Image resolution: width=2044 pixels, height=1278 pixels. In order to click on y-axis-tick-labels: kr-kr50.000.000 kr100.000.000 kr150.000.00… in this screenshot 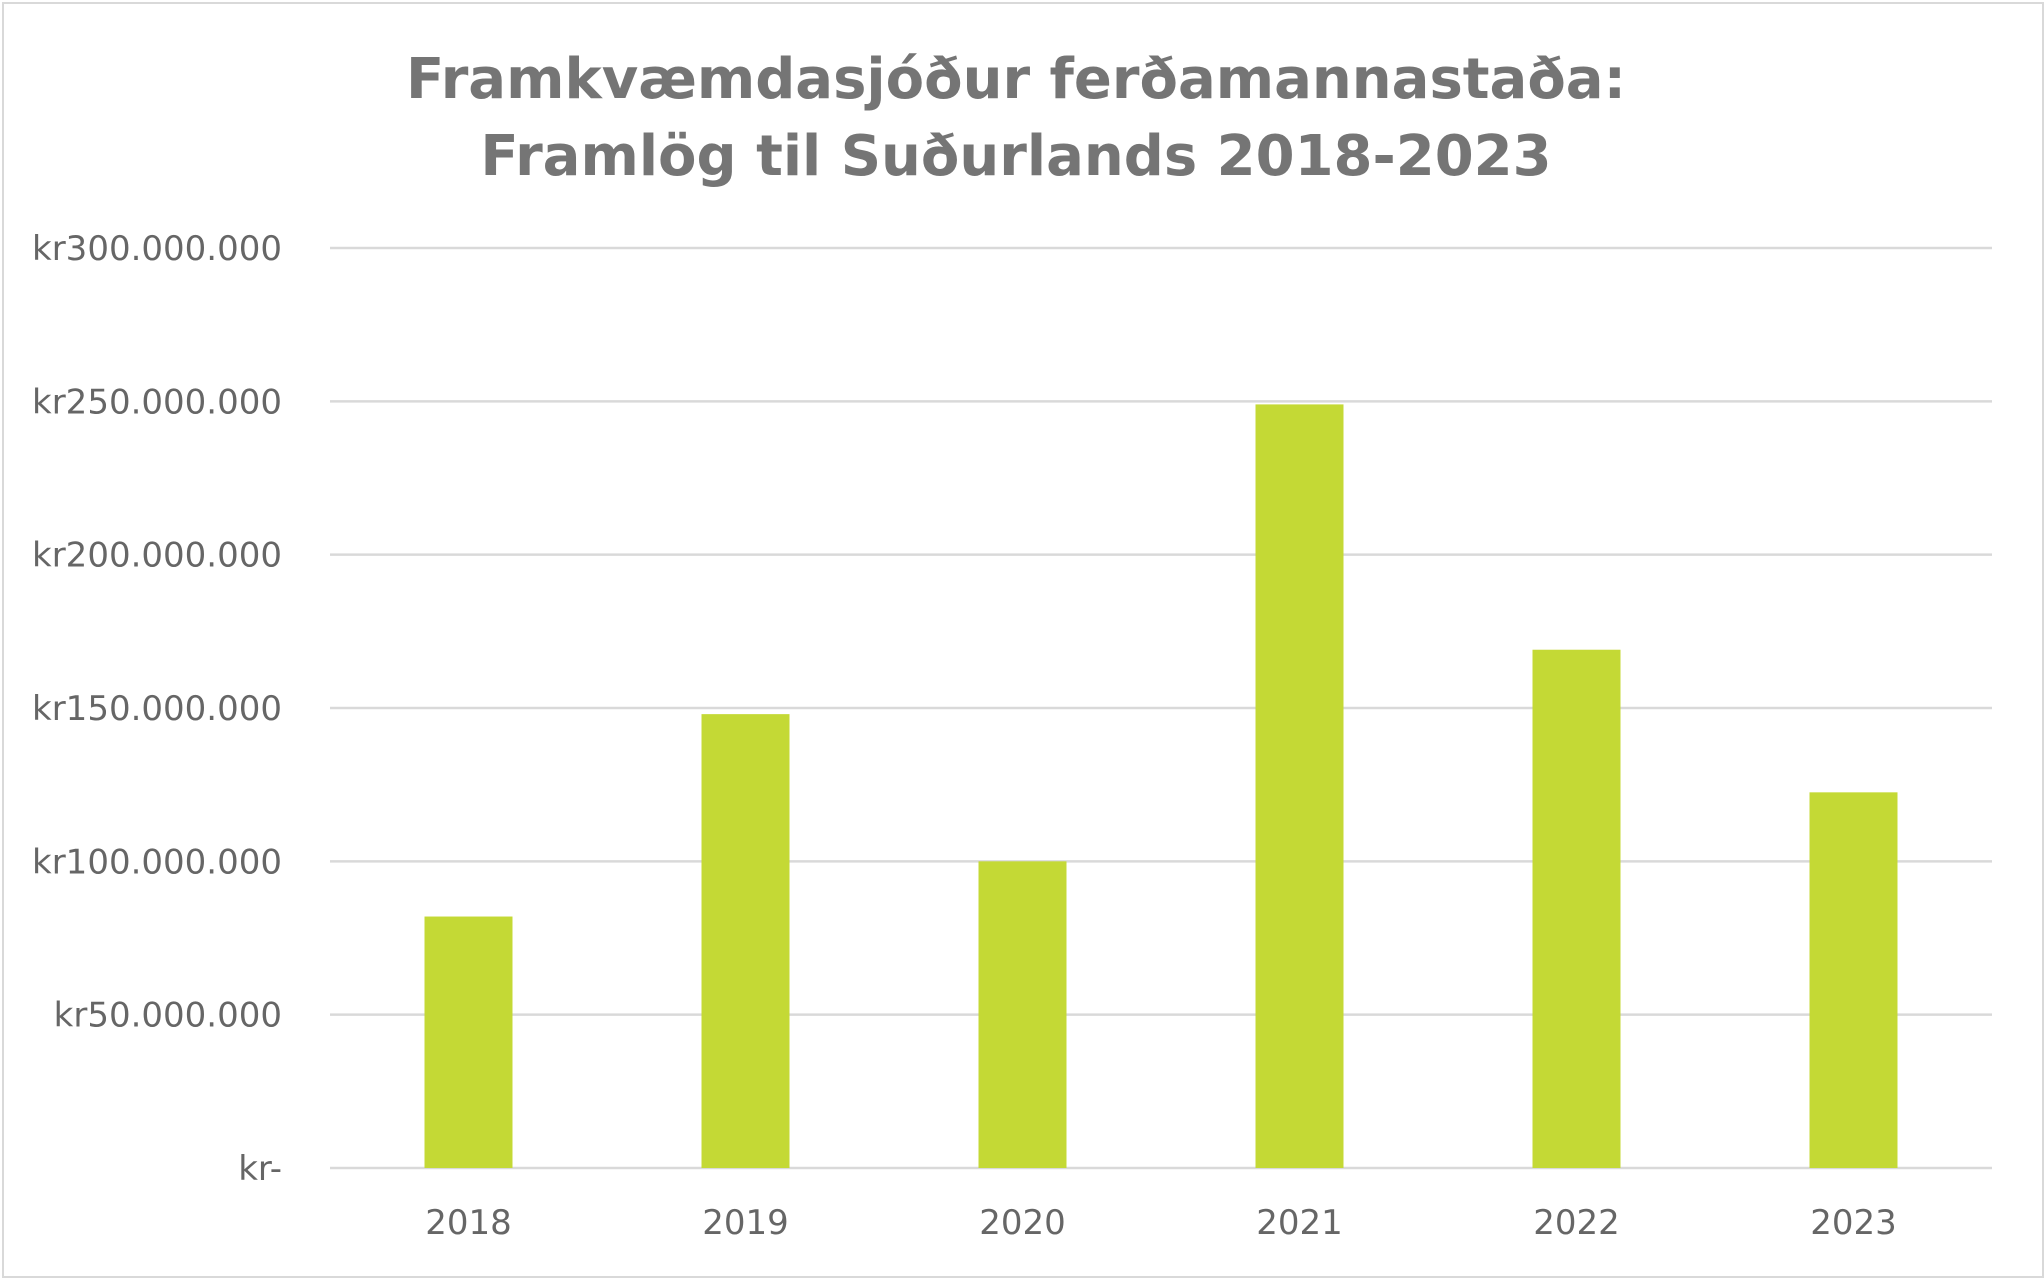, I will do `click(157, 709)`.